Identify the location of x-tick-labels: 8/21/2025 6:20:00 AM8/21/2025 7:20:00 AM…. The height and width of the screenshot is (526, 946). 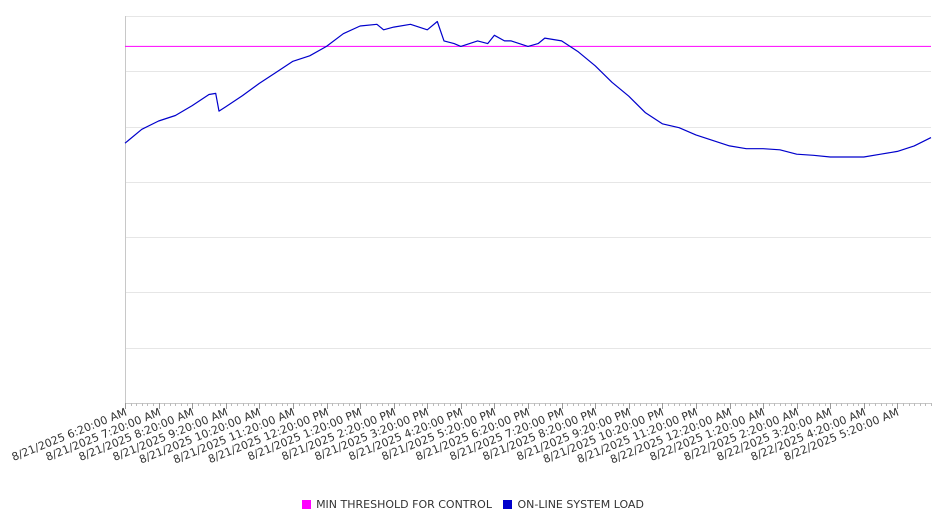
(455, 436).